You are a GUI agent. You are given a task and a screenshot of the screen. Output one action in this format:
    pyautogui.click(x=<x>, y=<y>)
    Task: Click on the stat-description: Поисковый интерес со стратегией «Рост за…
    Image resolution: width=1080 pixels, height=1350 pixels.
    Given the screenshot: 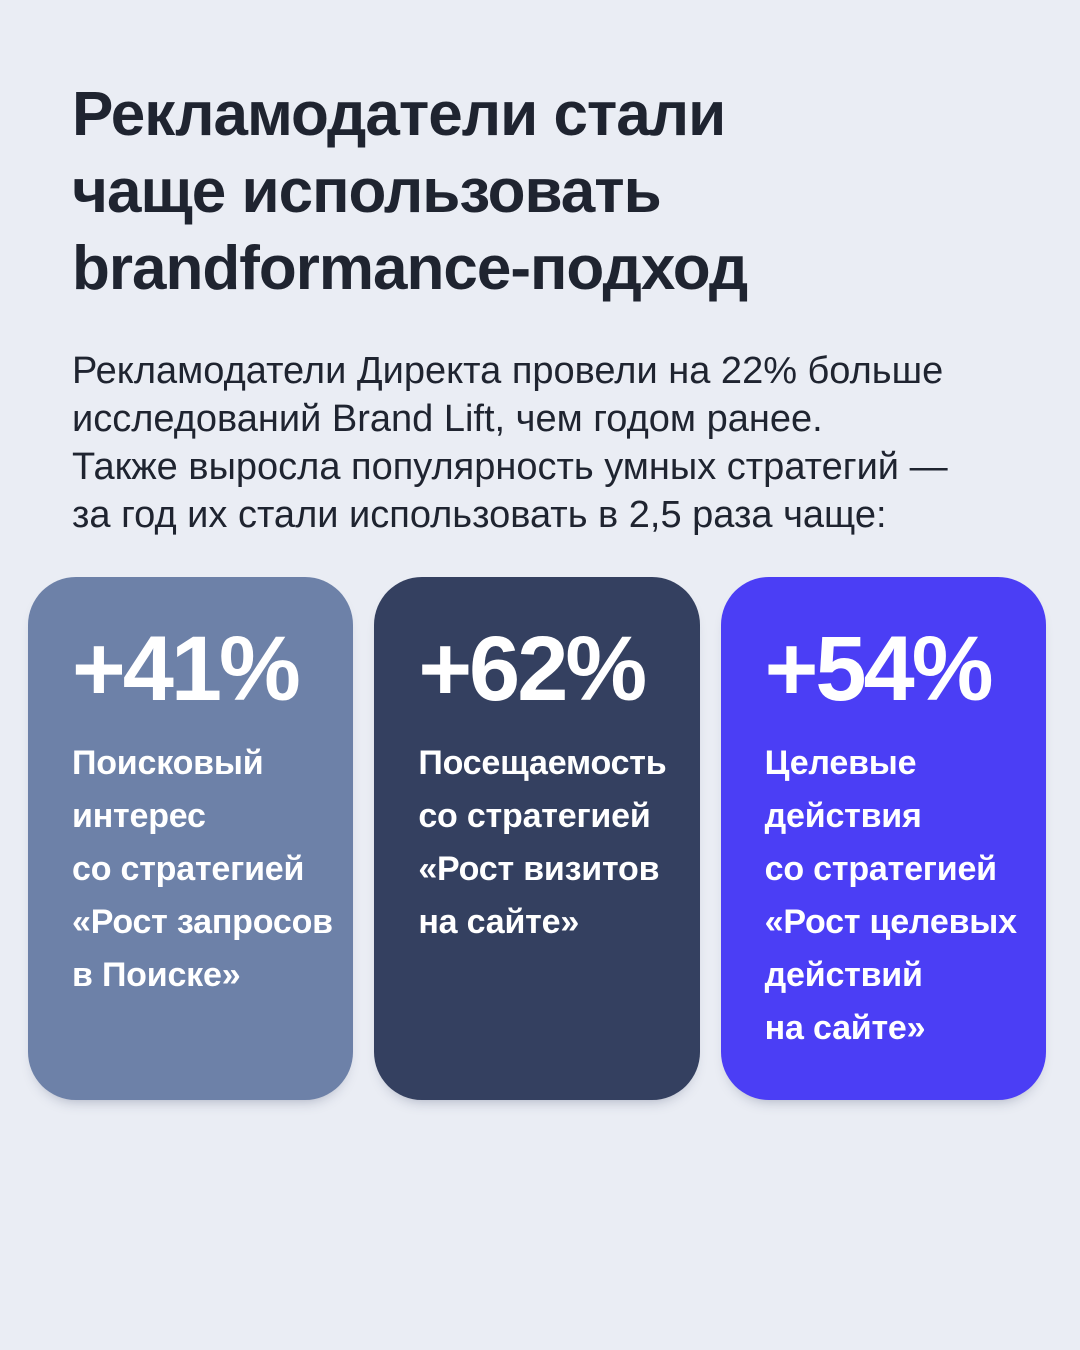 What is the action you would take?
    pyautogui.click(x=202, y=869)
    